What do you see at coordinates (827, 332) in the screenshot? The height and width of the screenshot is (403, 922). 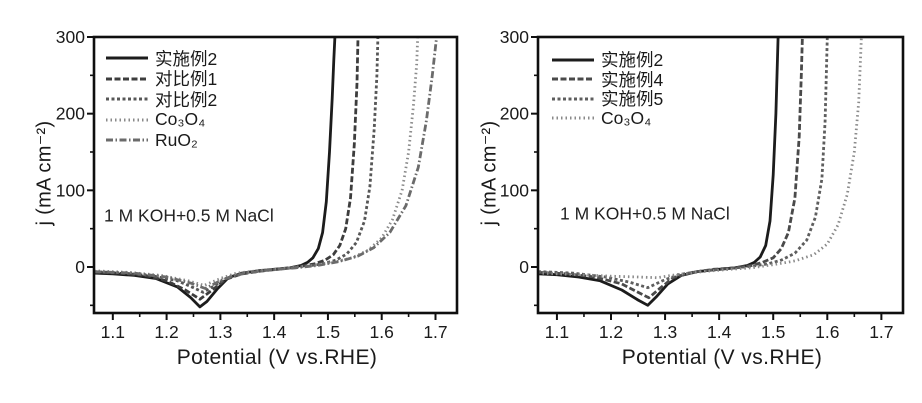 I see `x-tick-label-right: 1.6` at bounding box center [827, 332].